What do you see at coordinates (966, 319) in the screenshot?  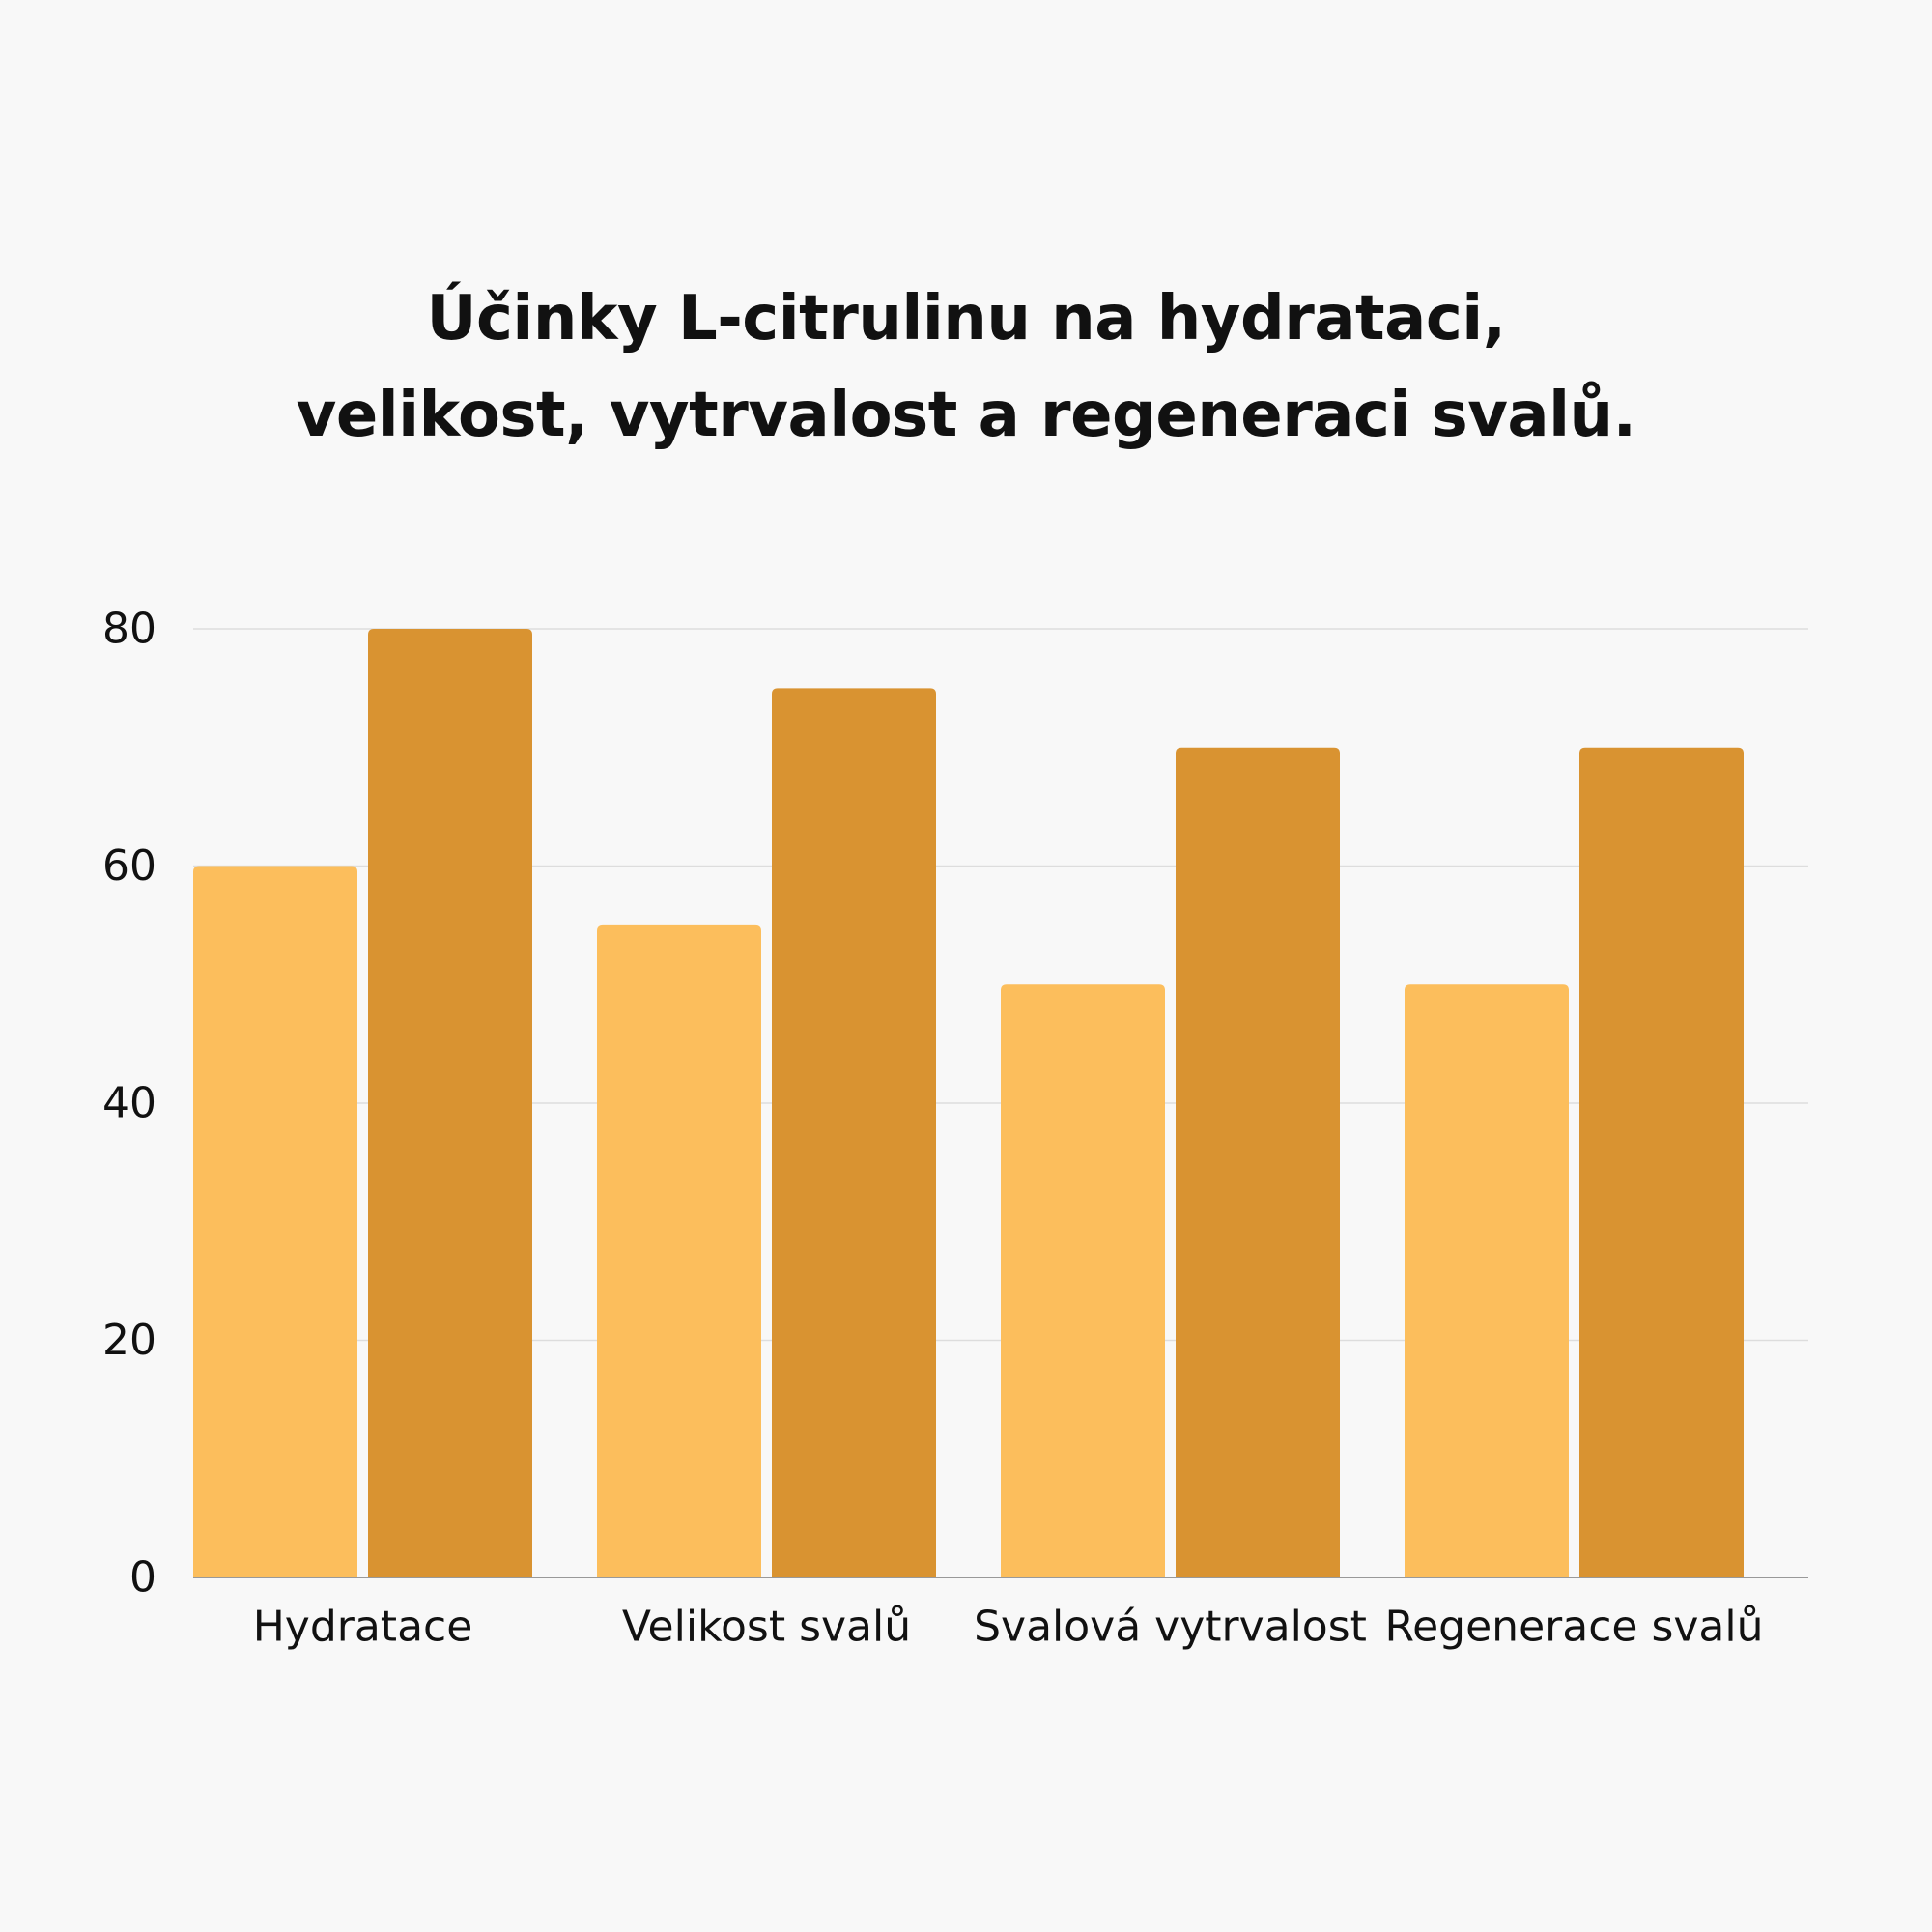 I see `chart-title-line-1: Účinky L-citrulinu na hydrataci,` at bounding box center [966, 319].